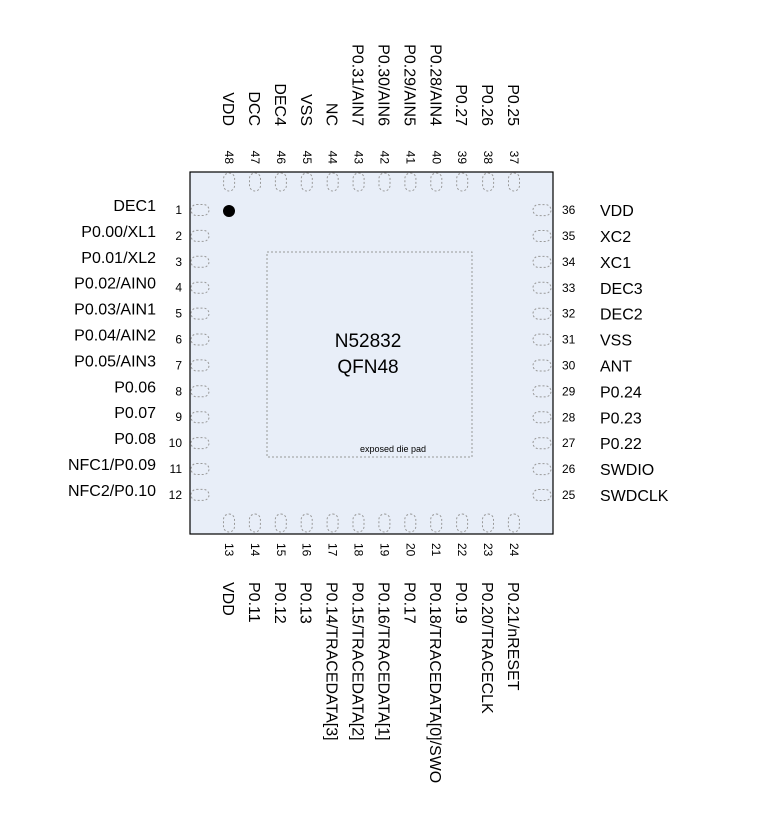 Image resolution: width=774 pixels, height=838 pixels. What do you see at coordinates (569, 314) in the screenshot?
I see `pin-number-32: 32` at bounding box center [569, 314].